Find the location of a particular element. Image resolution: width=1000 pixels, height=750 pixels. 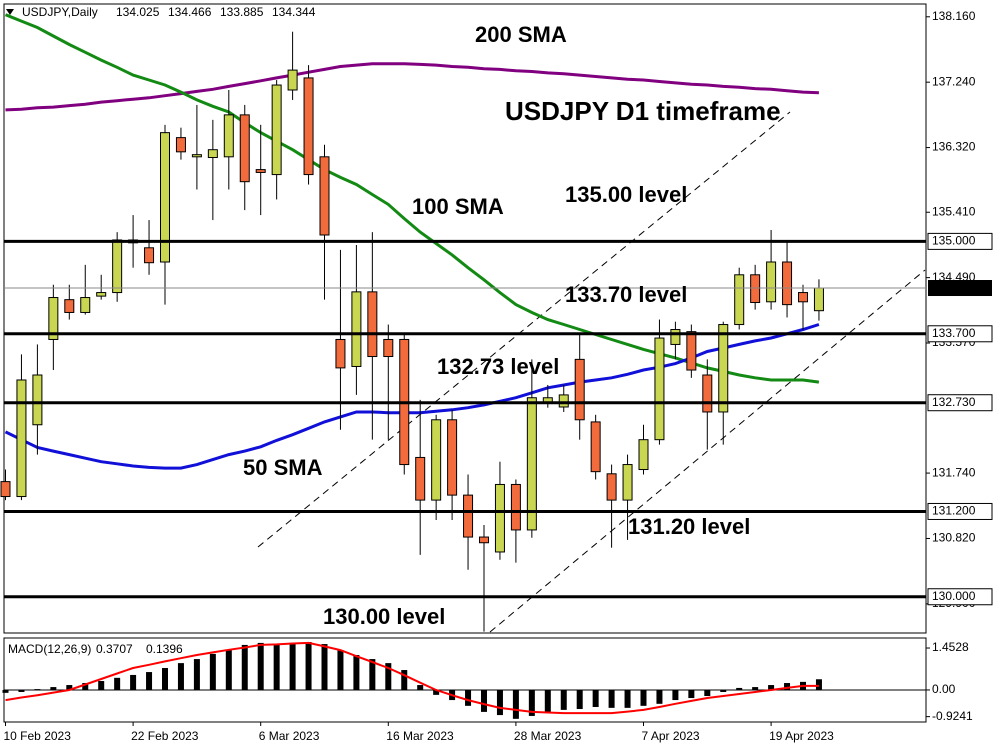

header-low: 133.885 is located at coordinates (242, 12).